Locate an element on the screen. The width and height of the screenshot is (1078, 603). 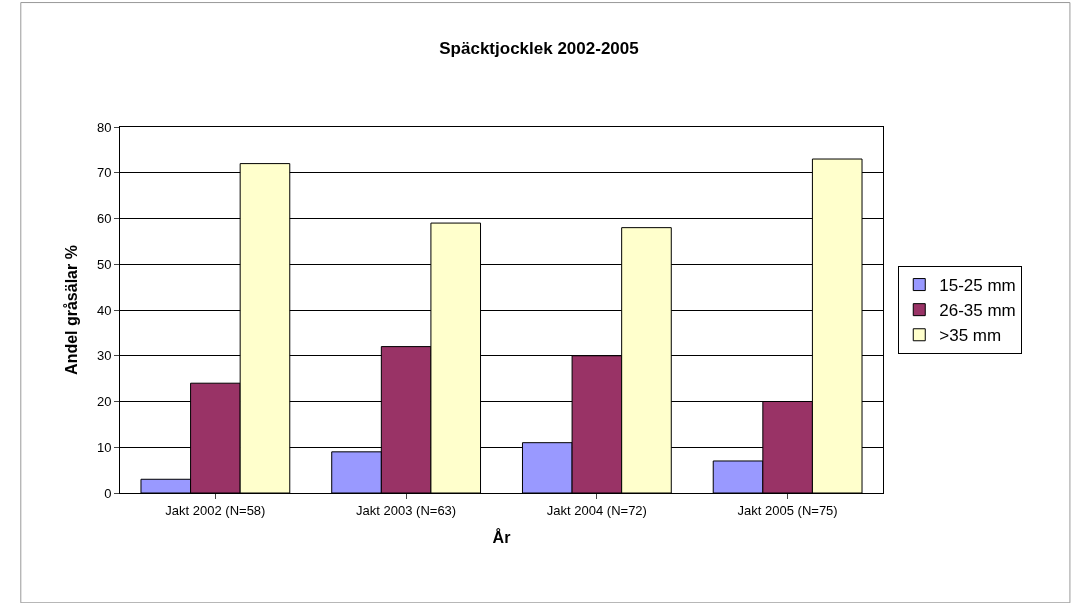
x-axis-title: År is located at coordinates (501, 537).